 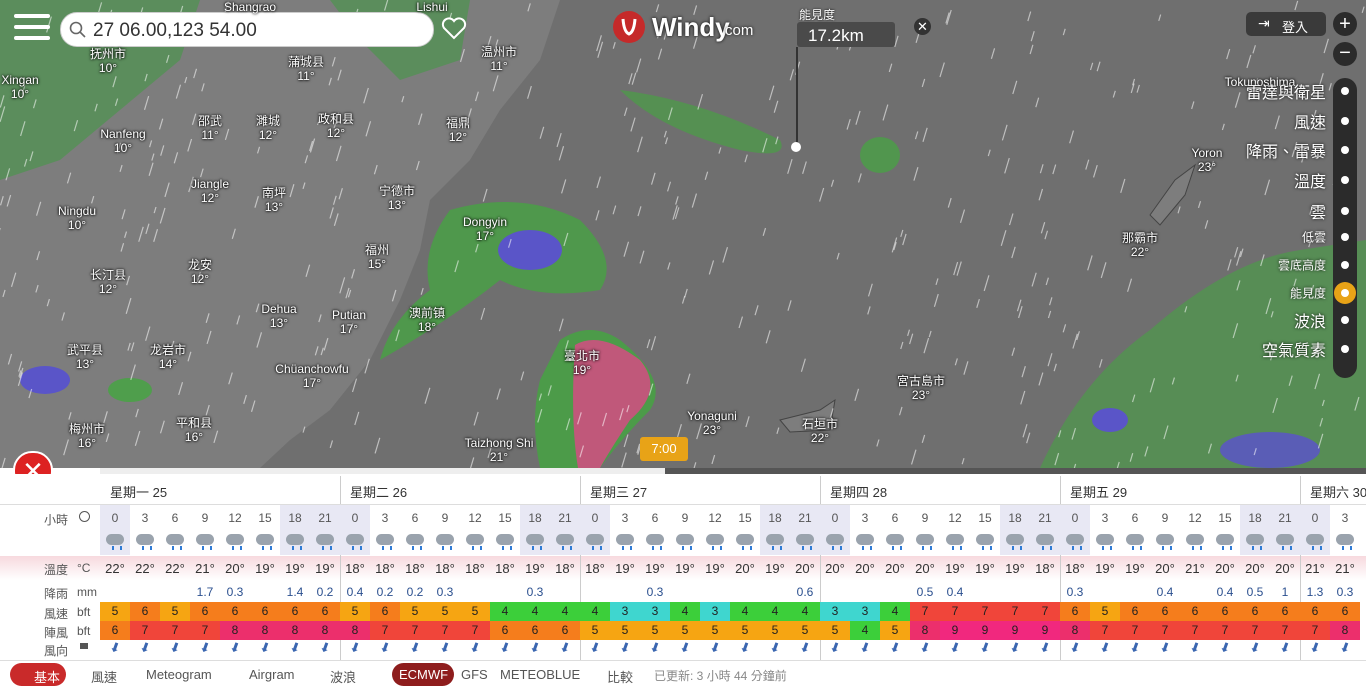 I want to click on zoom-in: +, so click(x=1345, y=24).